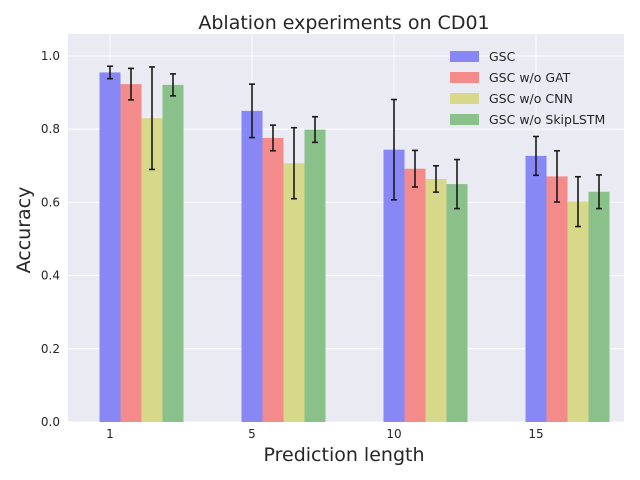  Describe the element at coordinates (50, 129) in the screenshot. I see `y-tick-label: 0.8` at that location.